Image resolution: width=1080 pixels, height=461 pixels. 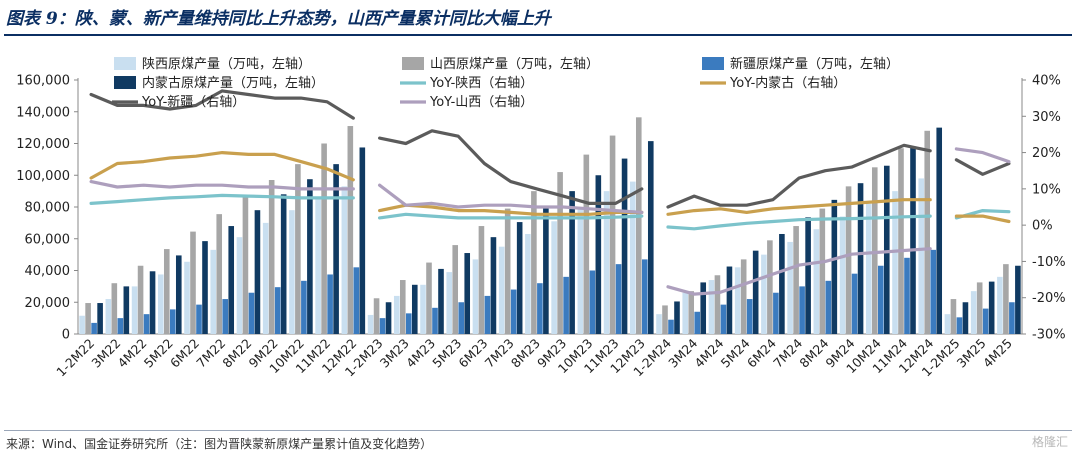 What do you see at coordinates (446, 353) in the screenshot?
I see `x-tick-label: 5M23` at bounding box center [446, 353].